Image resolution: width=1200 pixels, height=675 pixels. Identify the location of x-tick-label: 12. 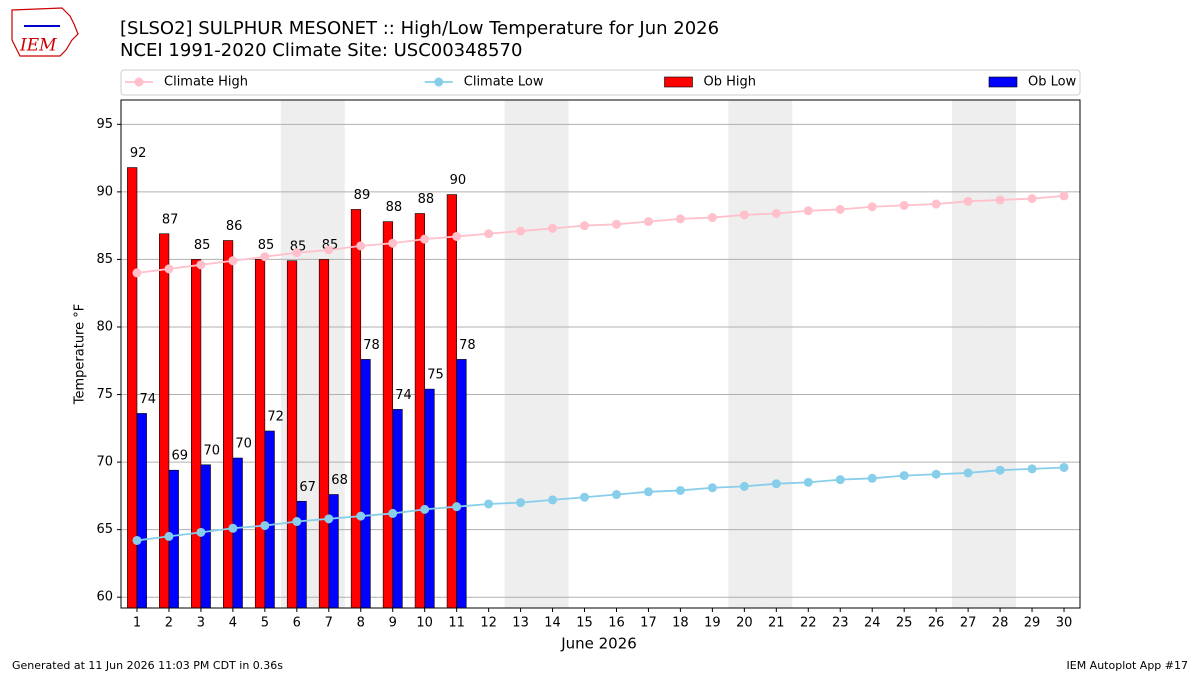
(488, 623).